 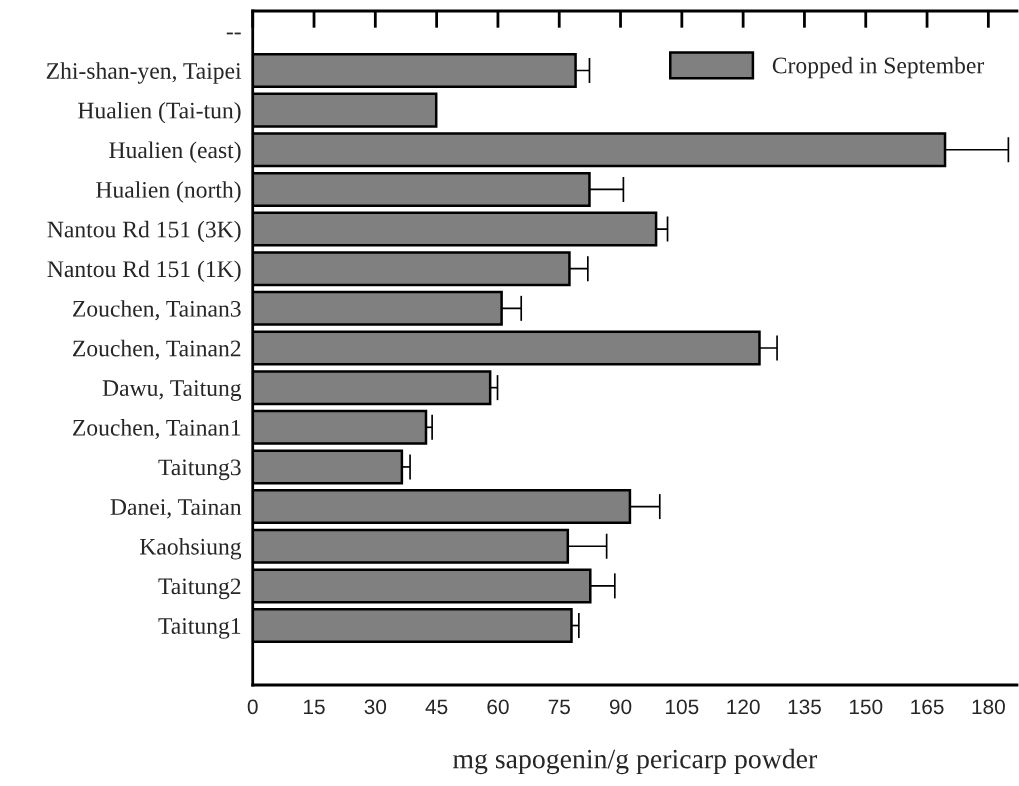 What do you see at coordinates (878, 67) in the screenshot?
I see `legend-label: Cropped in September` at bounding box center [878, 67].